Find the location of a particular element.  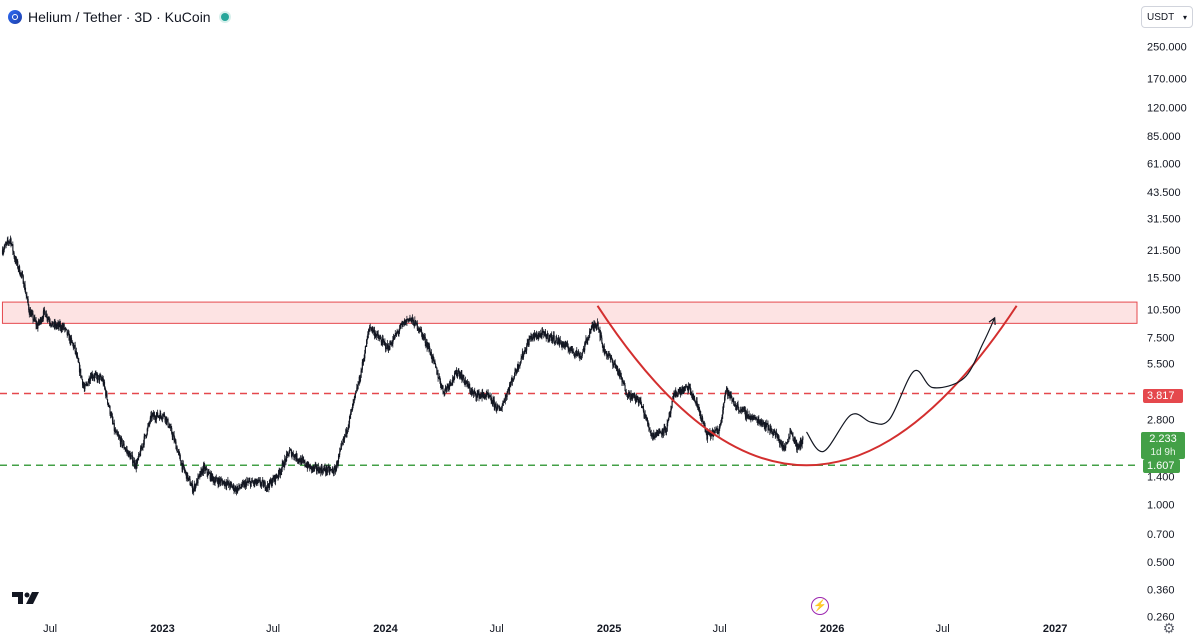

chart-header: Helium / Tether · 3D · KuCoin is located at coordinates (118, 17).